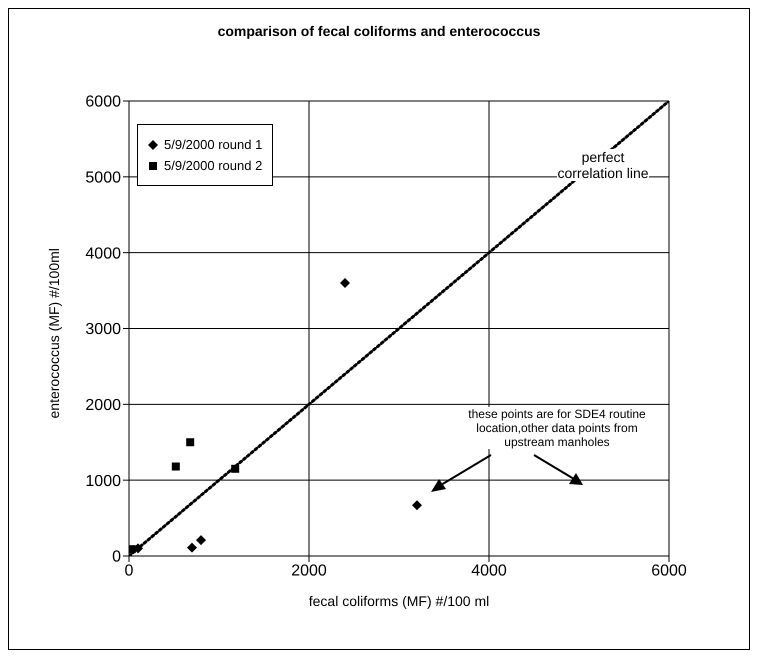 The height and width of the screenshot is (664, 763). I want to click on chart-title: comparison of fecal coliforms and enterococcus, so click(379, 31).